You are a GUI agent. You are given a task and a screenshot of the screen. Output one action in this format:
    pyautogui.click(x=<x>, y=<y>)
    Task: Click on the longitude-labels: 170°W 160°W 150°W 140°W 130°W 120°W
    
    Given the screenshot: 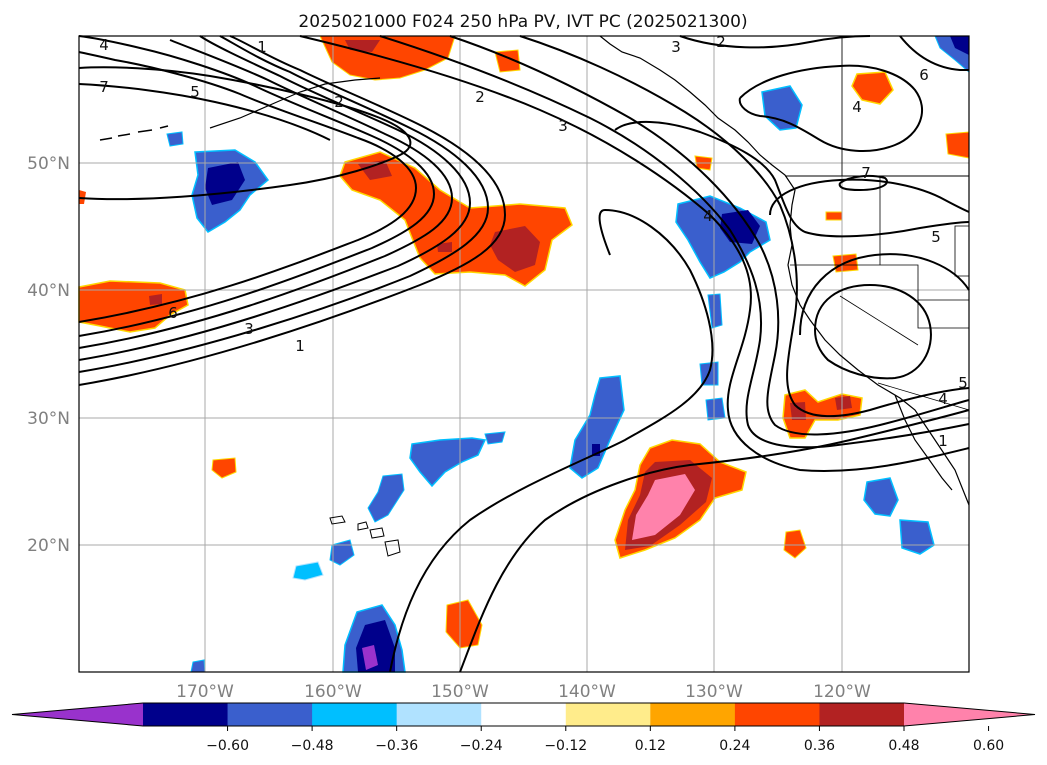 What is the action you would take?
    pyautogui.click(x=523, y=692)
    